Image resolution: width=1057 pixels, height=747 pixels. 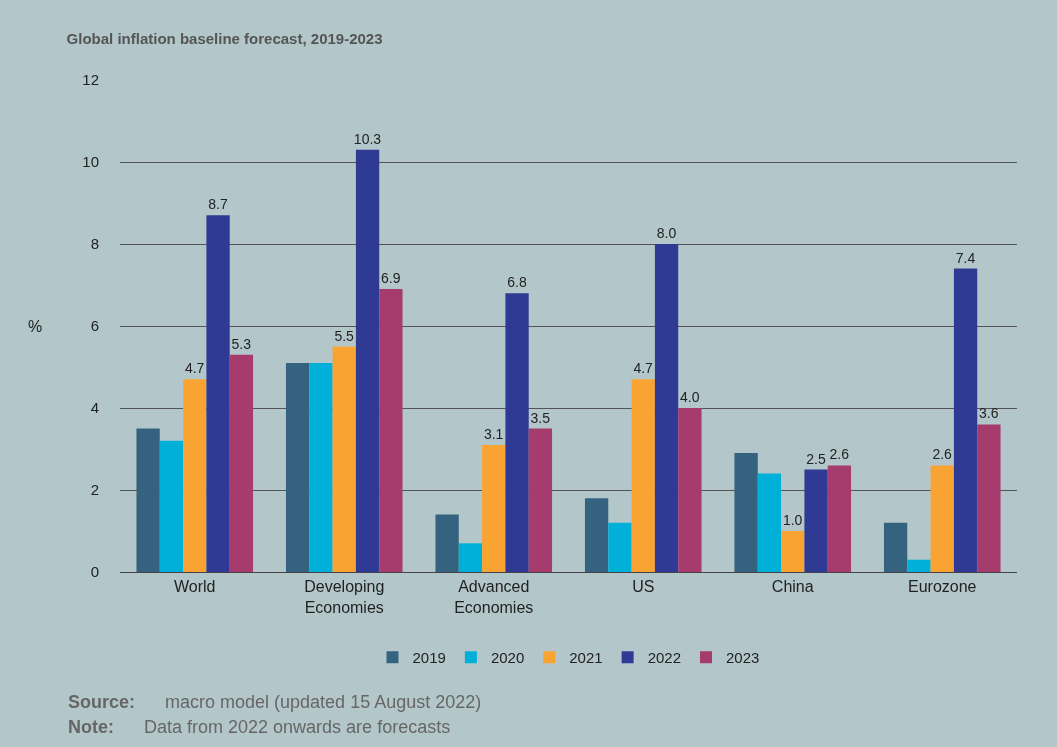 What do you see at coordinates (367, 138) in the screenshot?
I see `data-label: 10.3` at bounding box center [367, 138].